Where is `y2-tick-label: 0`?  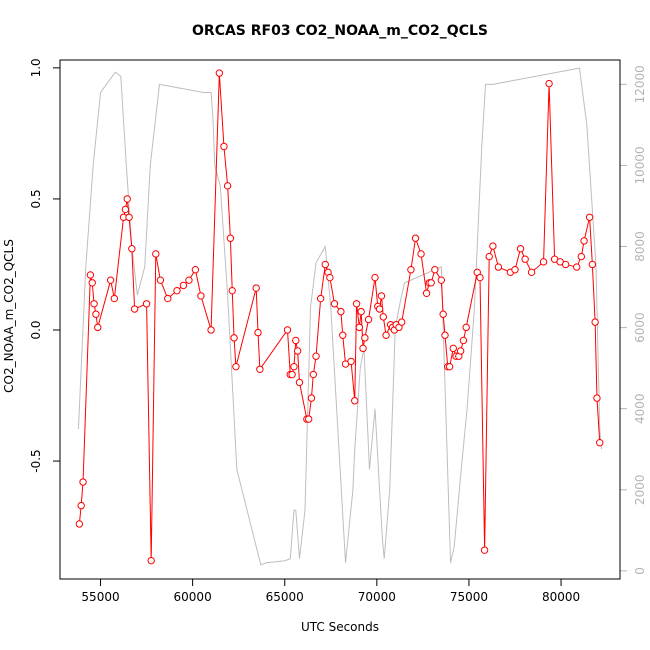
y2-tick-label: 0 is located at coordinates (640, 571).